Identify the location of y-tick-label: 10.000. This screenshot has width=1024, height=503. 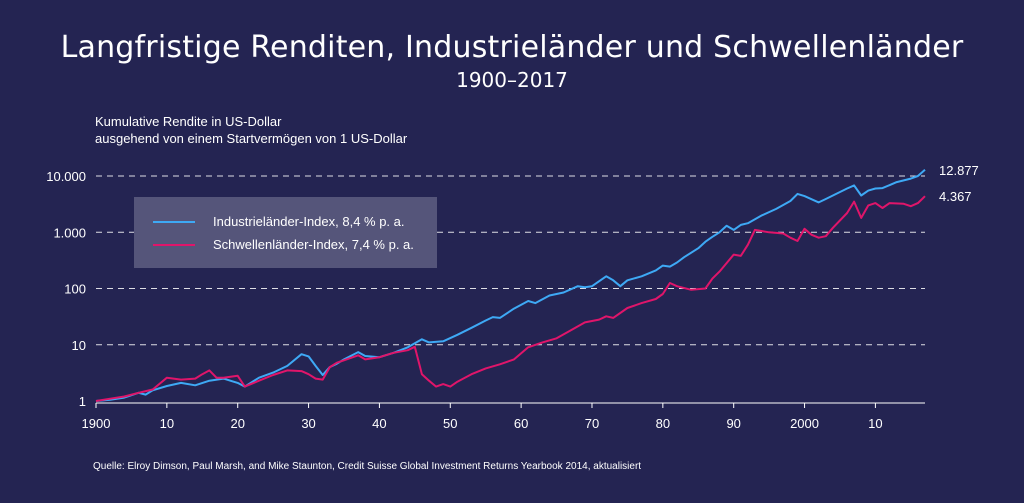
(66, 176).